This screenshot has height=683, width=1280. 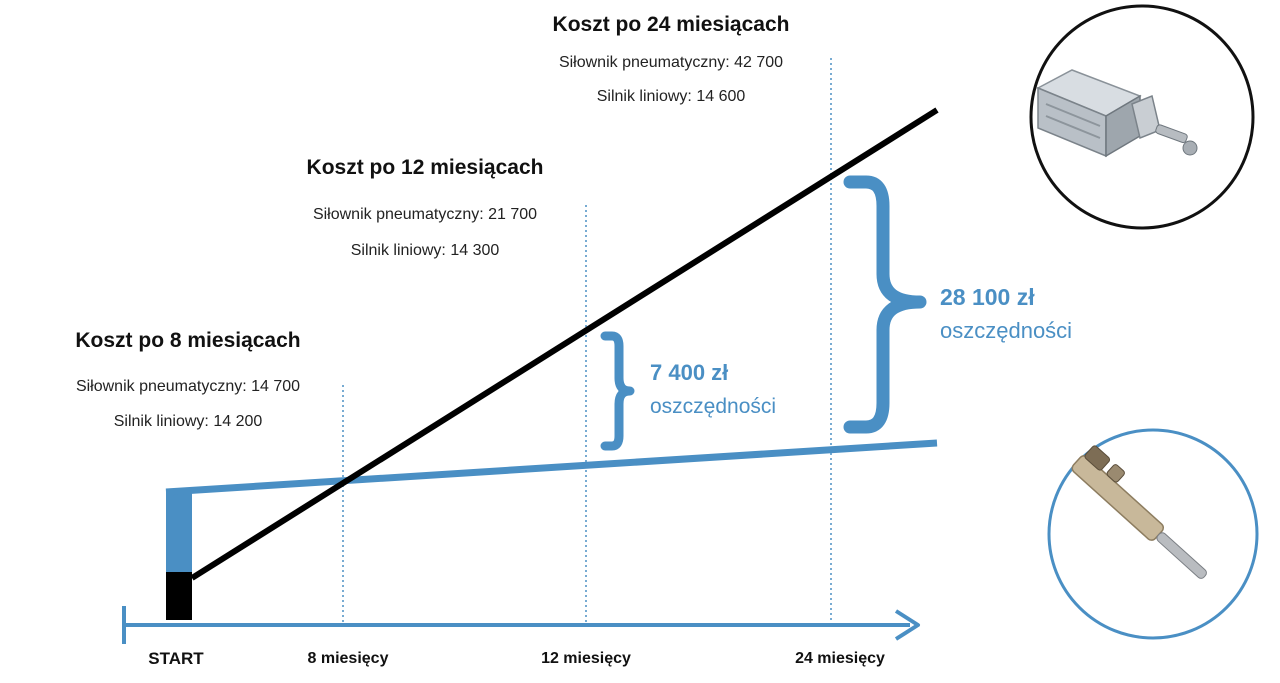 I want to click on savings-brace-12-months, so click(x=617, y=391).